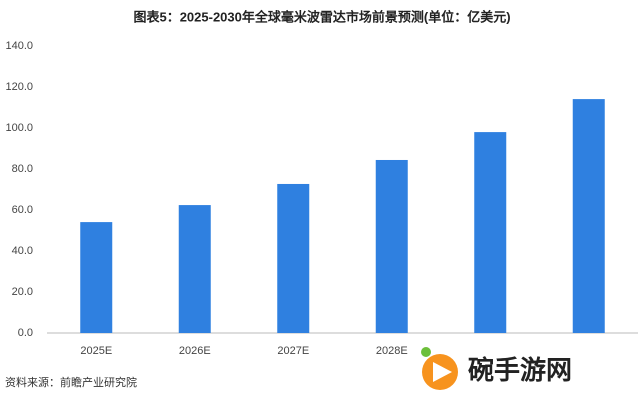 The height and width of the screenshot is (402, 641). I want to click on watermark-text: 碗手游网, so click(520, 370).